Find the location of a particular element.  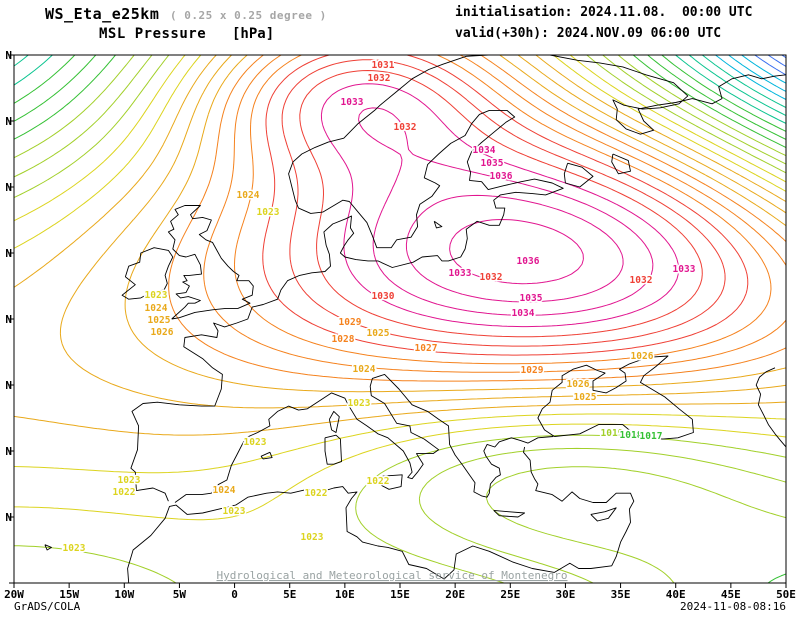

y-axis-labels: N N N N N N N N is located at coordinates (8, 286).